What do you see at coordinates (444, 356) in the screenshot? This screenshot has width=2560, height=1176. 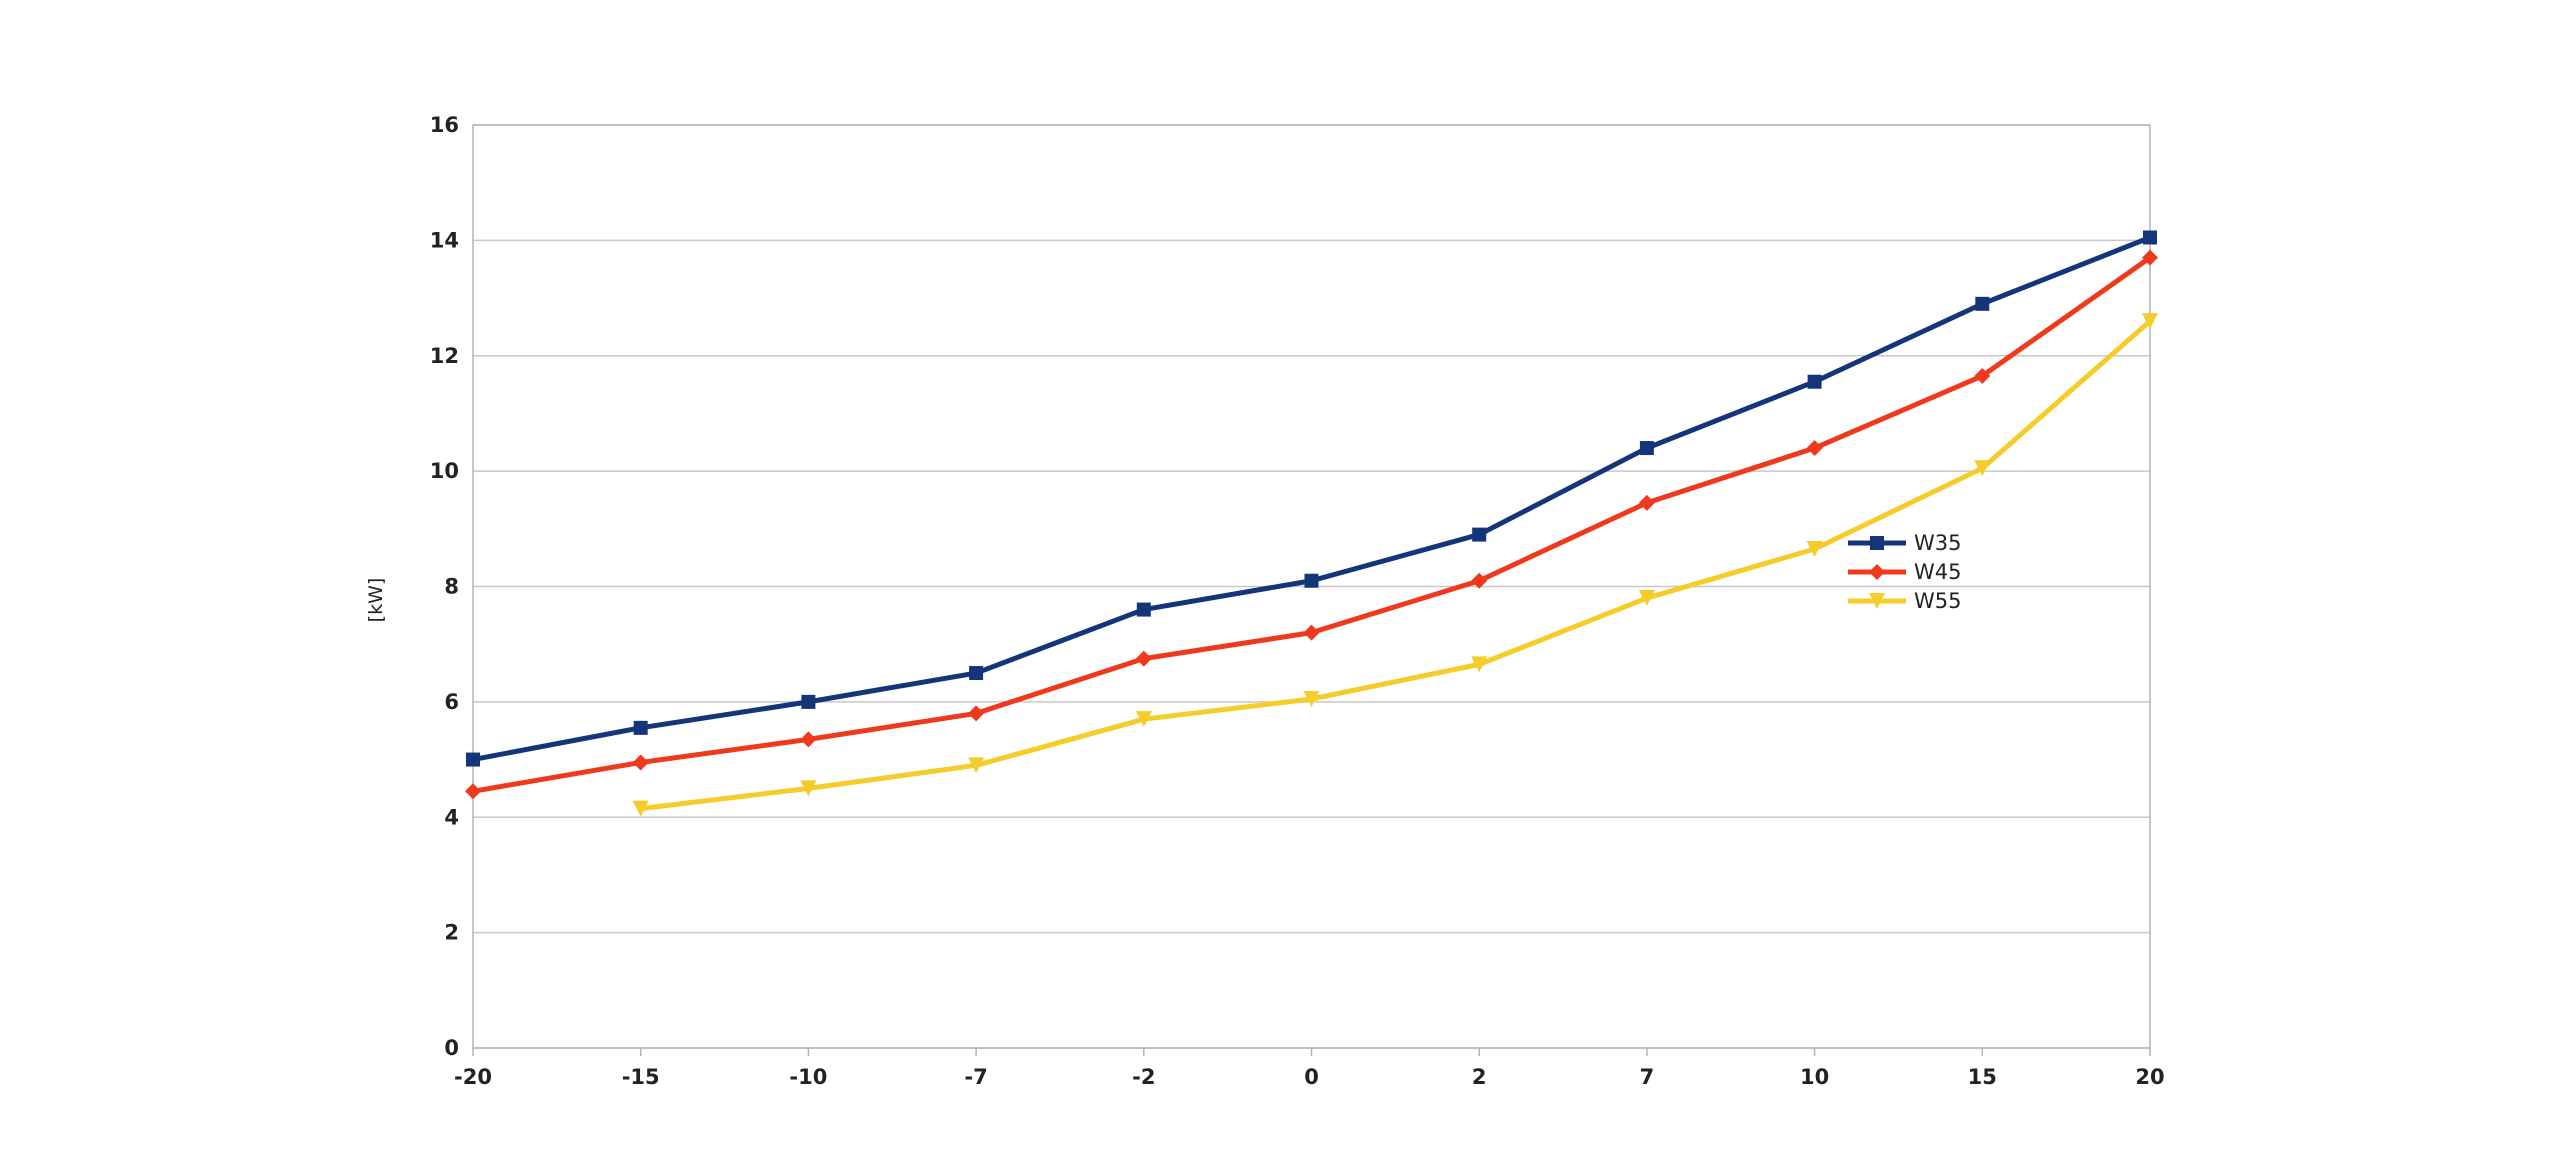 I see `y-tick-label: 12` at bounding box center [444, 356].